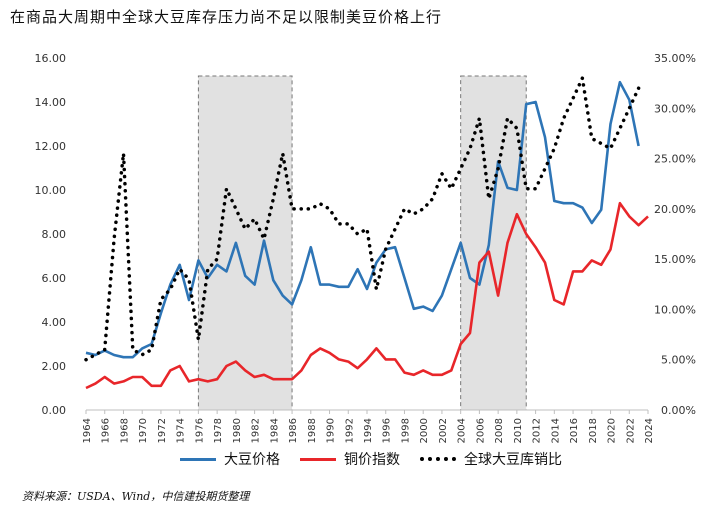 This screenshot has width=708, height=516. I want to click on legend-swatch-soy-price, so click(198, 459).